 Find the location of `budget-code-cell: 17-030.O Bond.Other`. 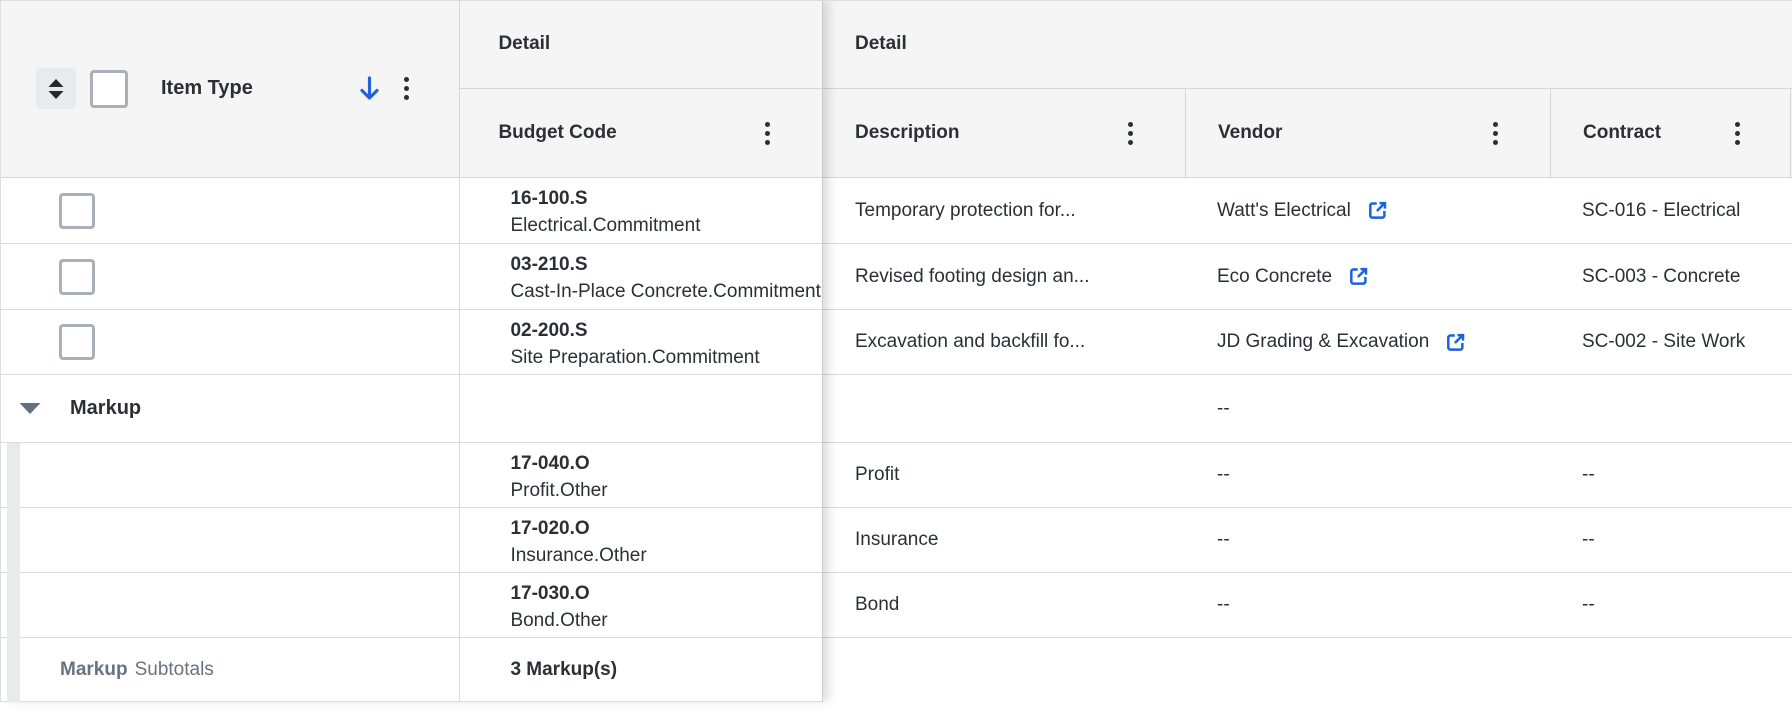

budget-code-cell: 17-030.O Bond.Other is located at coordinates (641, 605).